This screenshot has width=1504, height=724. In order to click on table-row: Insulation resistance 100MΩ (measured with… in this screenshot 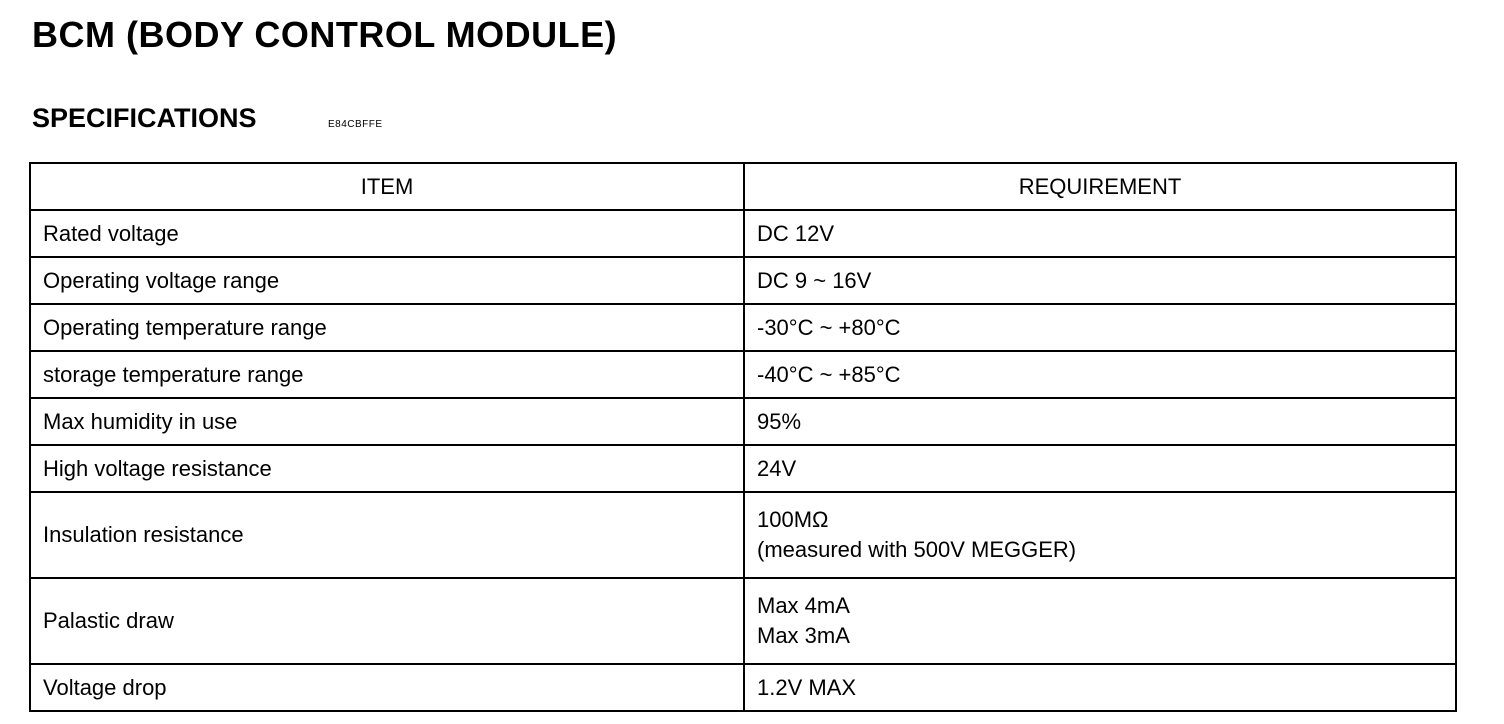, I will do `click(743, 535)`.